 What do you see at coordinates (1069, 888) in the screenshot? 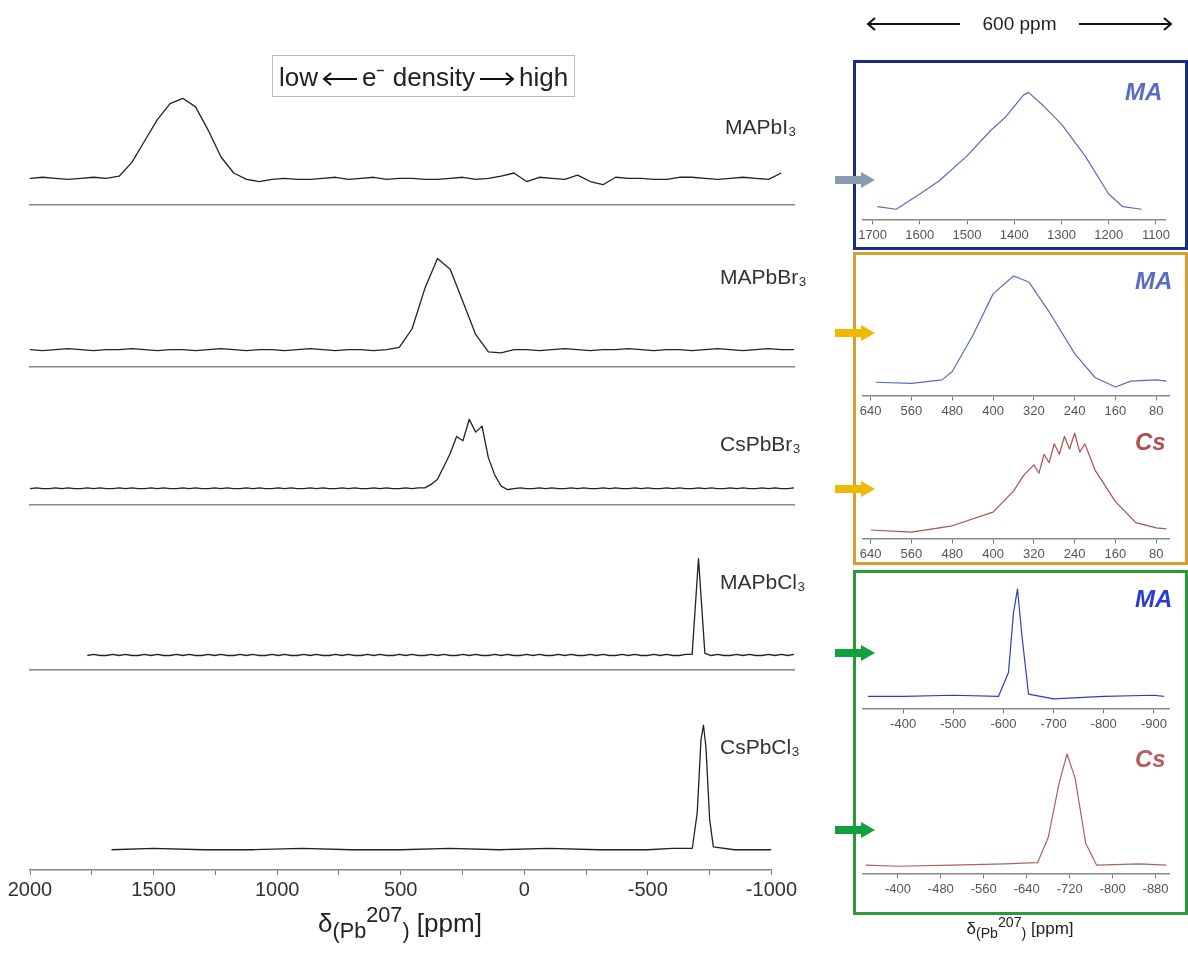
I see `x-tick-label: -720` at bounding box center [1069, 888].